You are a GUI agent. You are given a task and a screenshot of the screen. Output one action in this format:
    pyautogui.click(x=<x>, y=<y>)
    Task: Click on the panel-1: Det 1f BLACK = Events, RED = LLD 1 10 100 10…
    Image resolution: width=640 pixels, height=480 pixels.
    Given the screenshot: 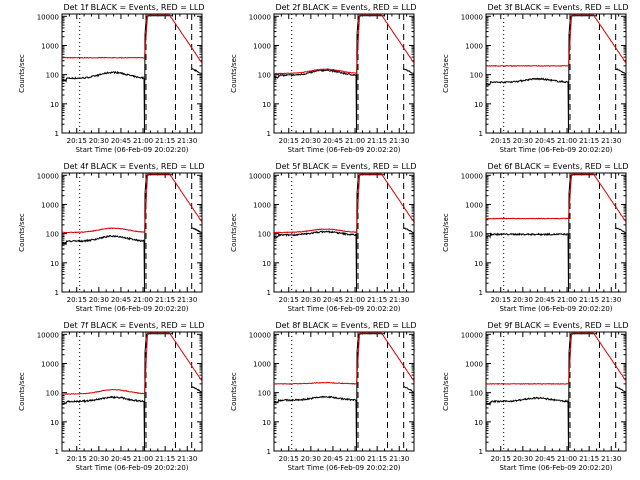 What is the action you would take?
    pyautogui.click(x=111, y=78)
    